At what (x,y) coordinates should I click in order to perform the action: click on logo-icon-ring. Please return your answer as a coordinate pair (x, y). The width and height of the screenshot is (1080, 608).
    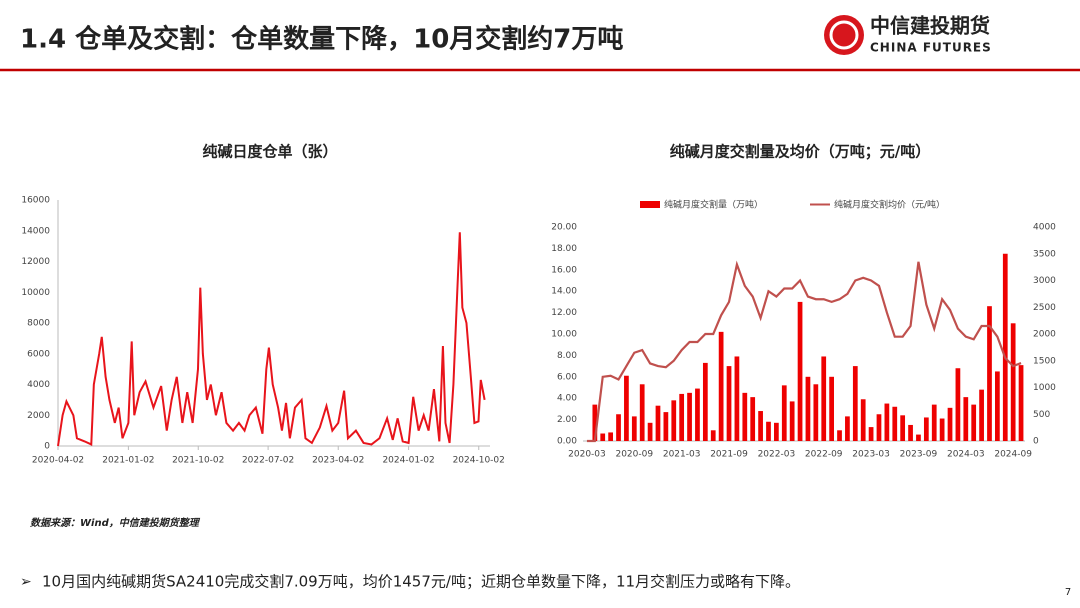
    Looking at the image, I should click on (844, 35).